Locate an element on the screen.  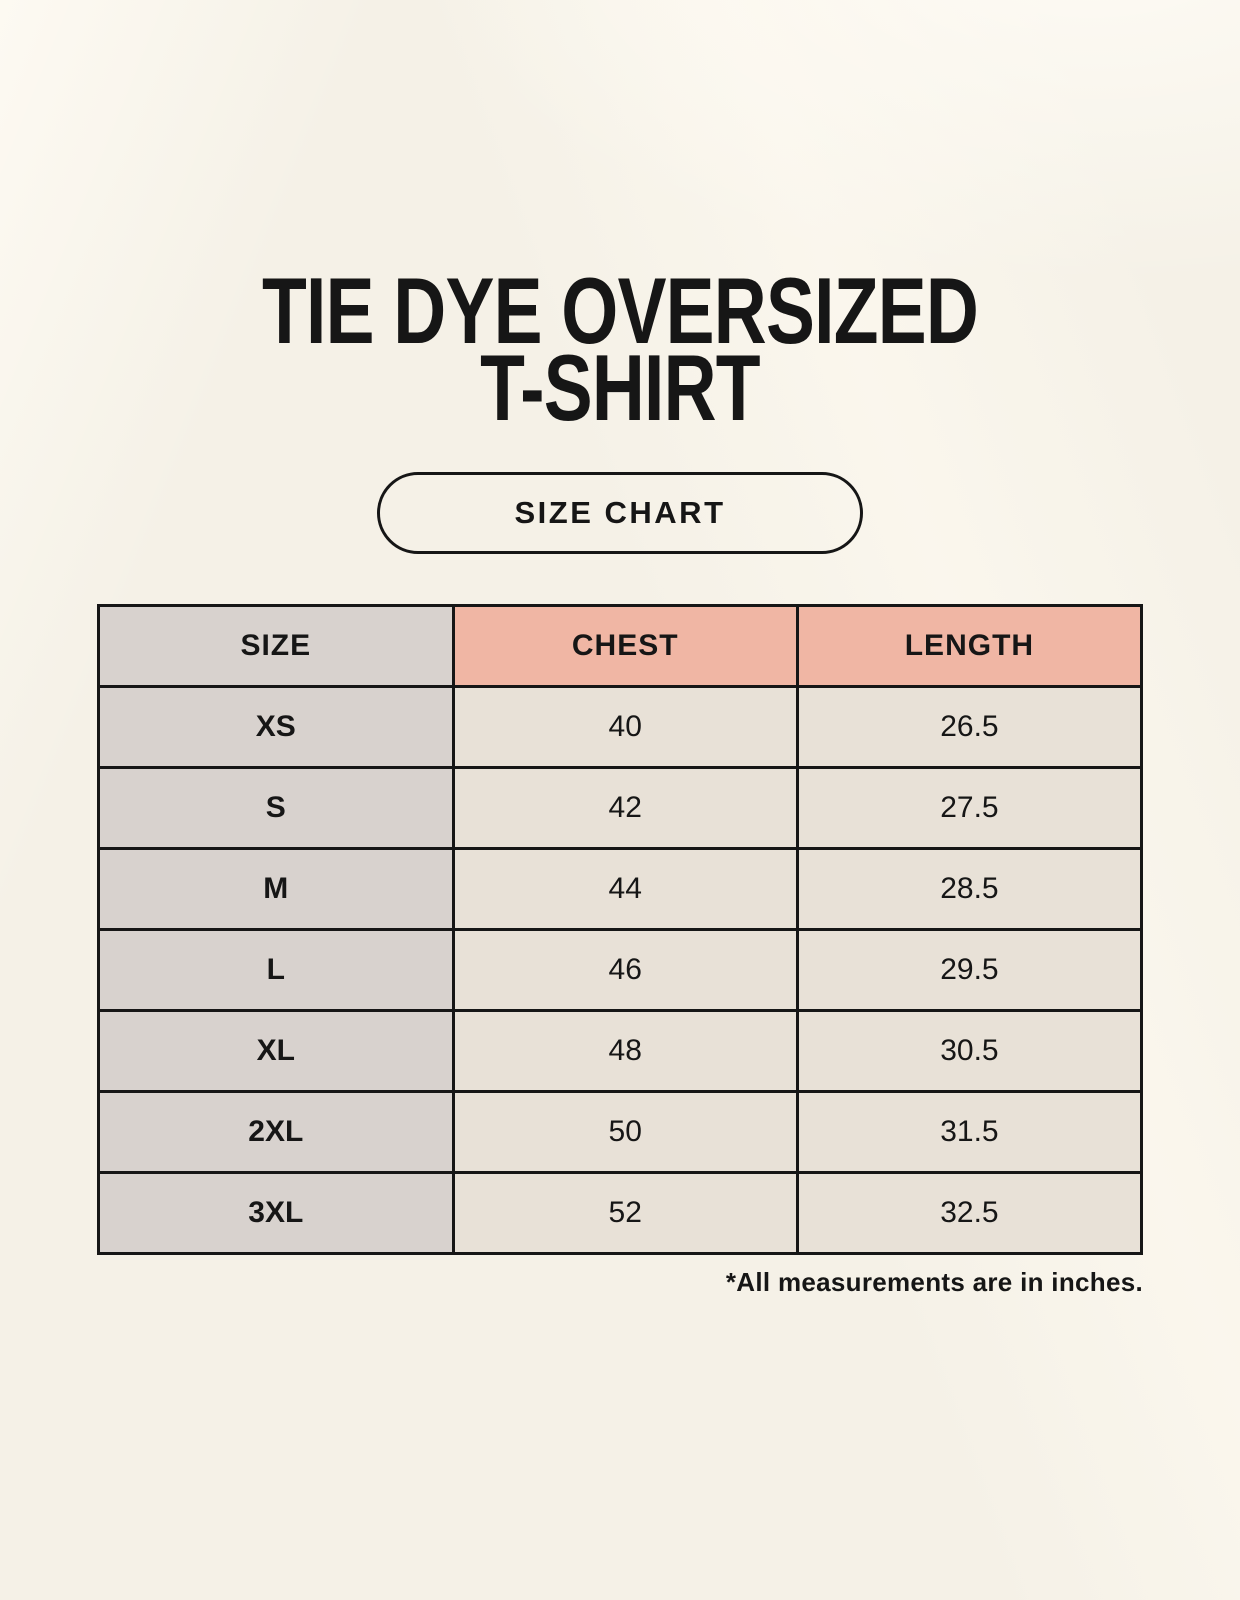
chest-cell: 44 is located at coordinates (625, 889).